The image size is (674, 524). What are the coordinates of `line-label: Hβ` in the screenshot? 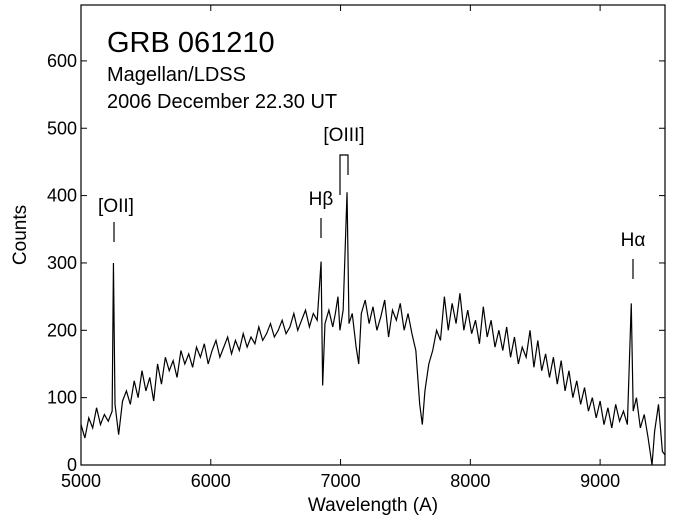 It's located at (321, 199).